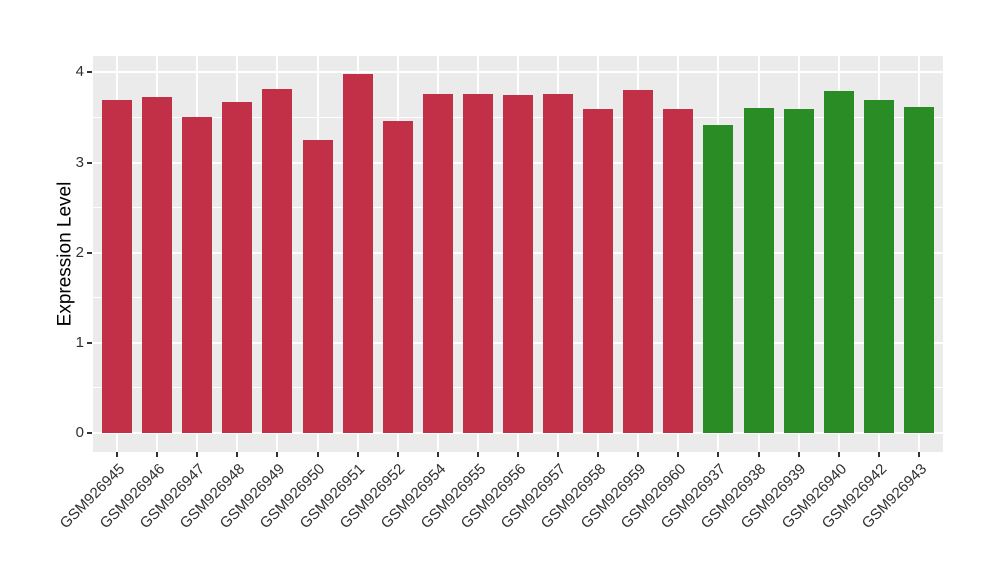 This screenshot has height=580, width=1000. Describe the element at coordinates (79, 342) in the screenshot. I see `y-tick-label: 1` at that location.